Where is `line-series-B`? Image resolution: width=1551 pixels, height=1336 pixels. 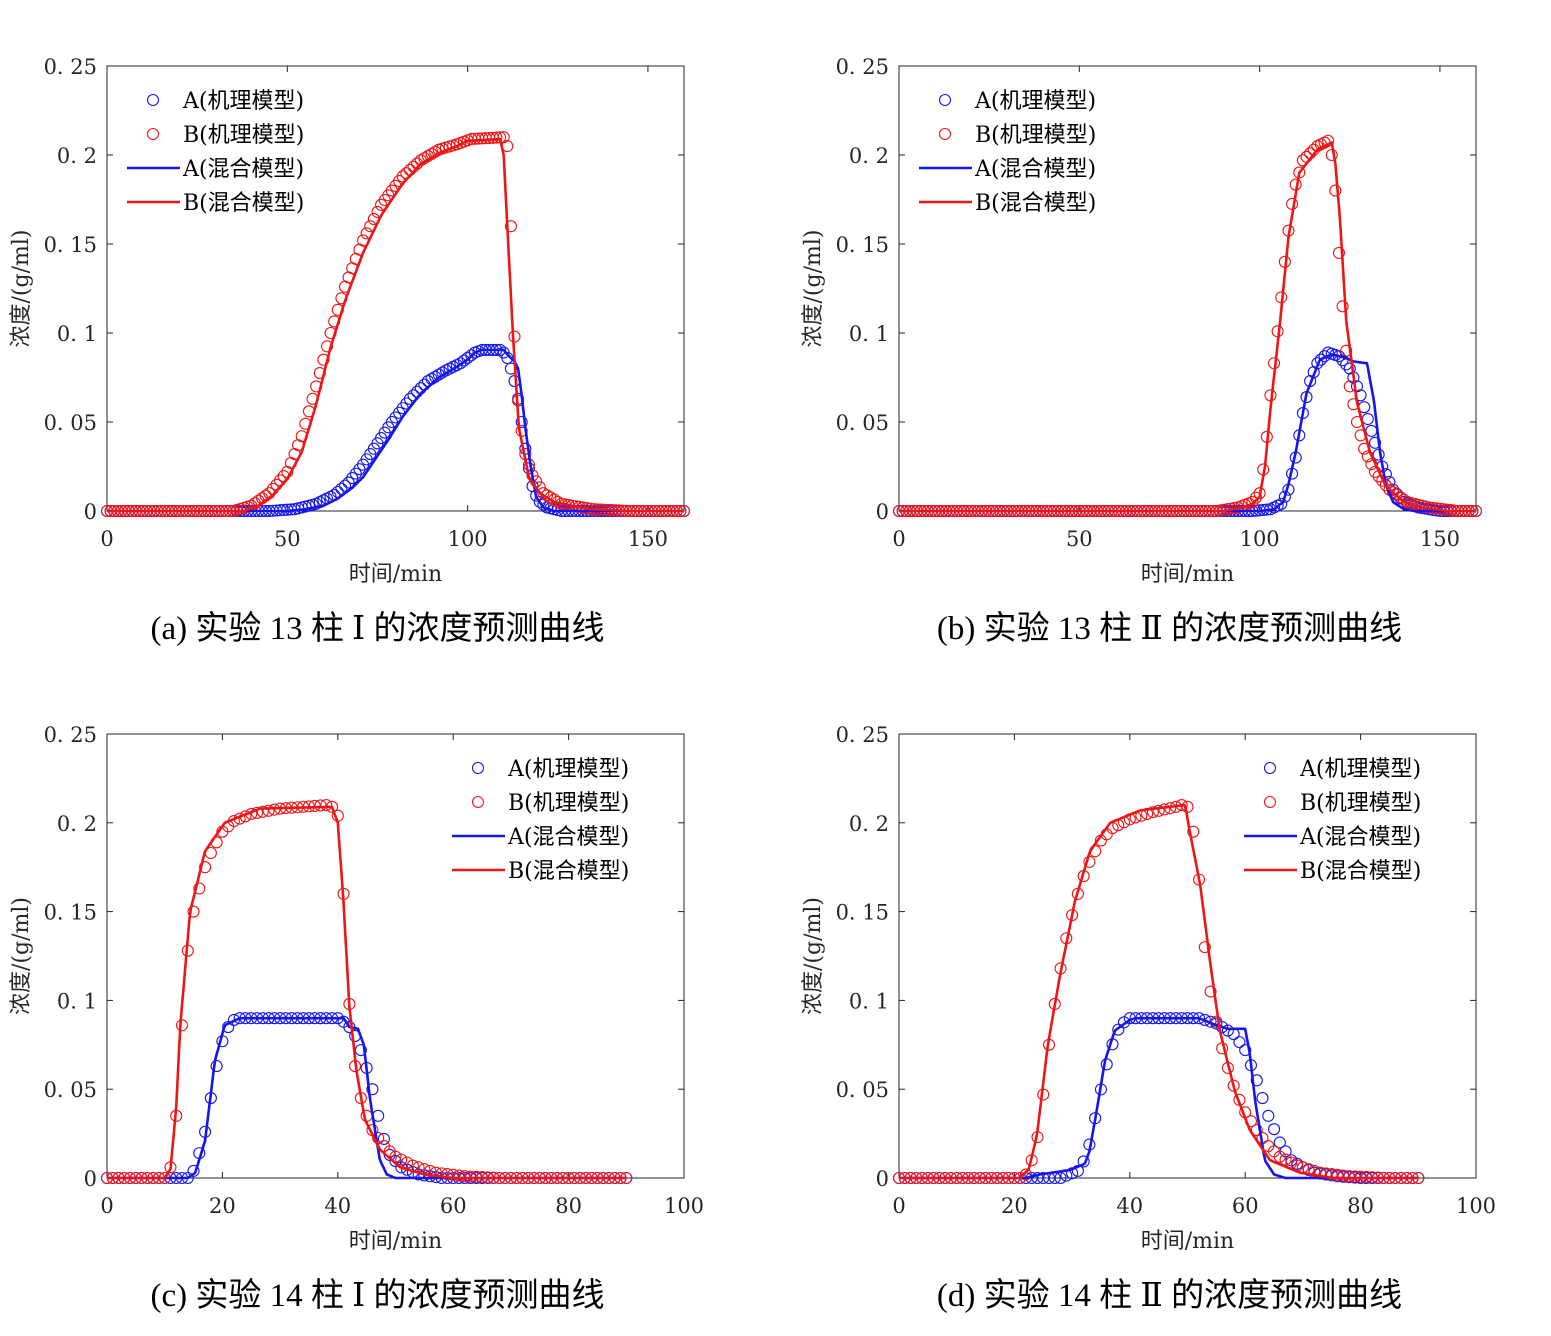 line-series-B is located at coordinates (395, 325).